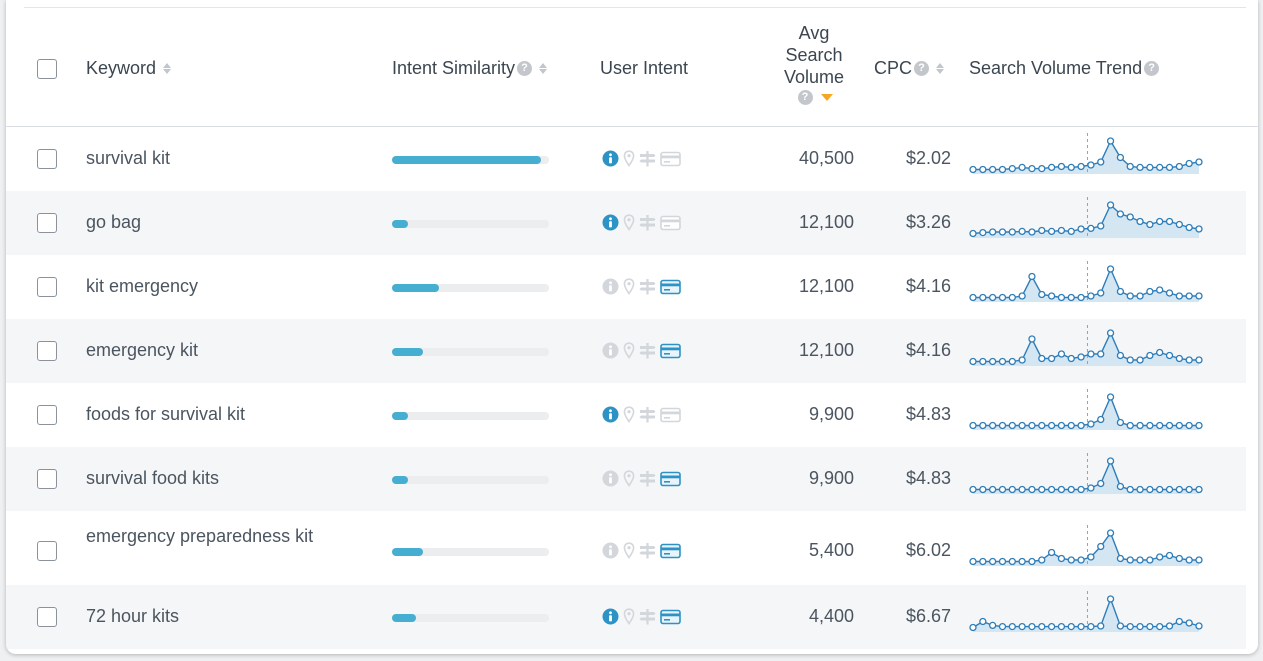 This screenshot has height=661, width=1263. What do you see at coordinates (153, 478) in the screenshot?
I see `keyword-cell: survival food kits` at bounding box center [153, 478].